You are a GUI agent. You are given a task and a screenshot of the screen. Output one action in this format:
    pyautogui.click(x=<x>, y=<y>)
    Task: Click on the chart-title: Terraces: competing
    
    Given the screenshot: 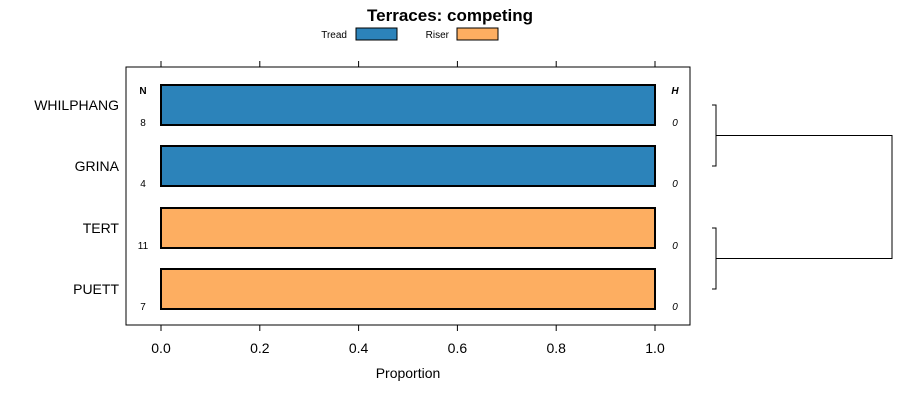 What is the action you would take?
    pyautogui.click(x=450, y=15)
    